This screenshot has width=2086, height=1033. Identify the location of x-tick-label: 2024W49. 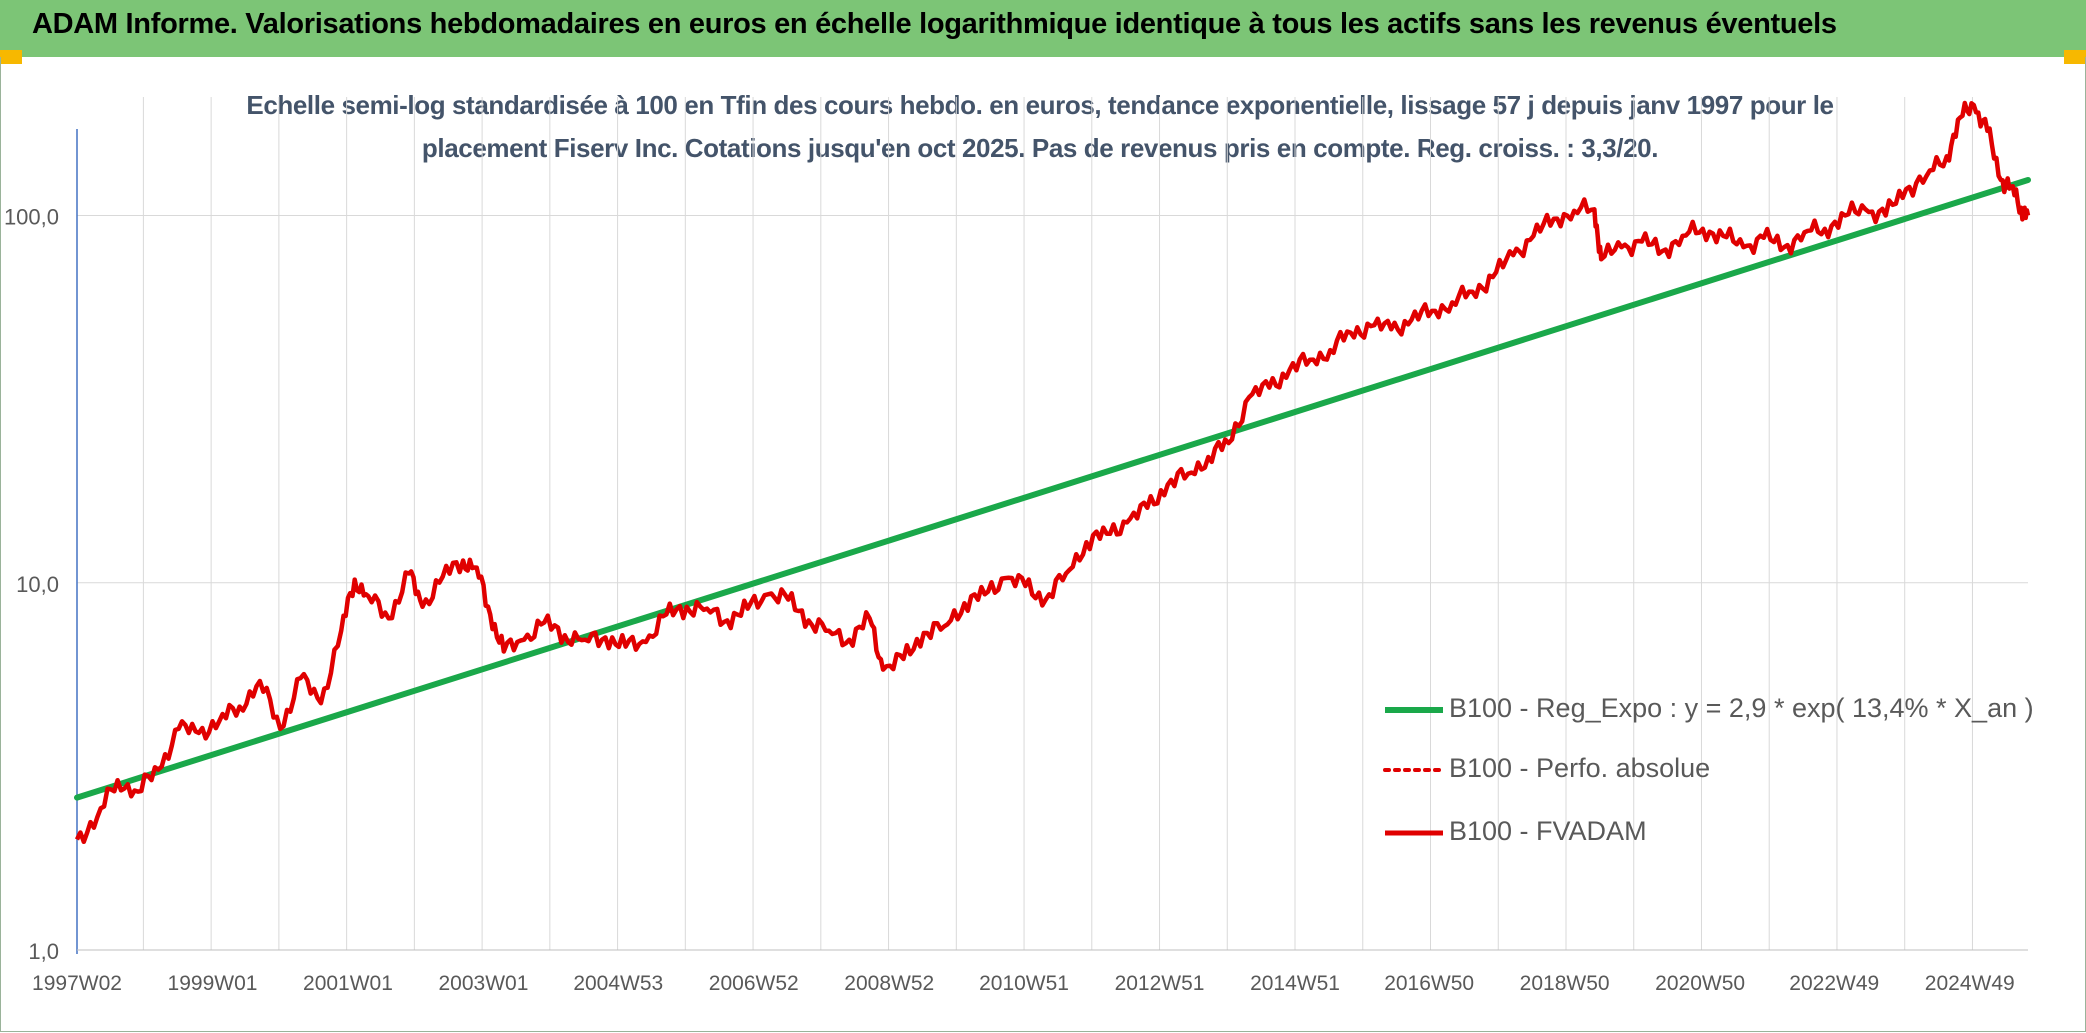
(1970, 983).